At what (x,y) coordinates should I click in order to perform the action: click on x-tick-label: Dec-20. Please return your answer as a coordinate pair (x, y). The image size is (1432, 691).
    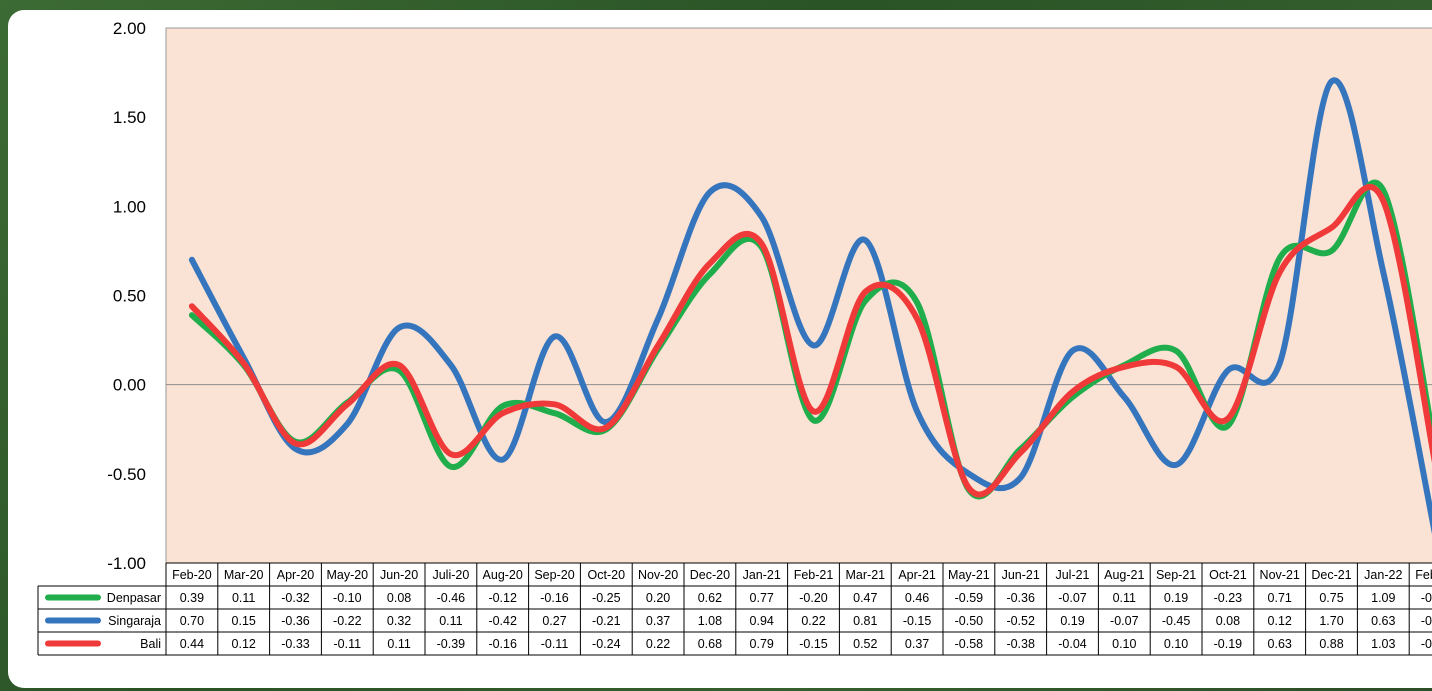
    Looking at the image, I should click on (710, 575).